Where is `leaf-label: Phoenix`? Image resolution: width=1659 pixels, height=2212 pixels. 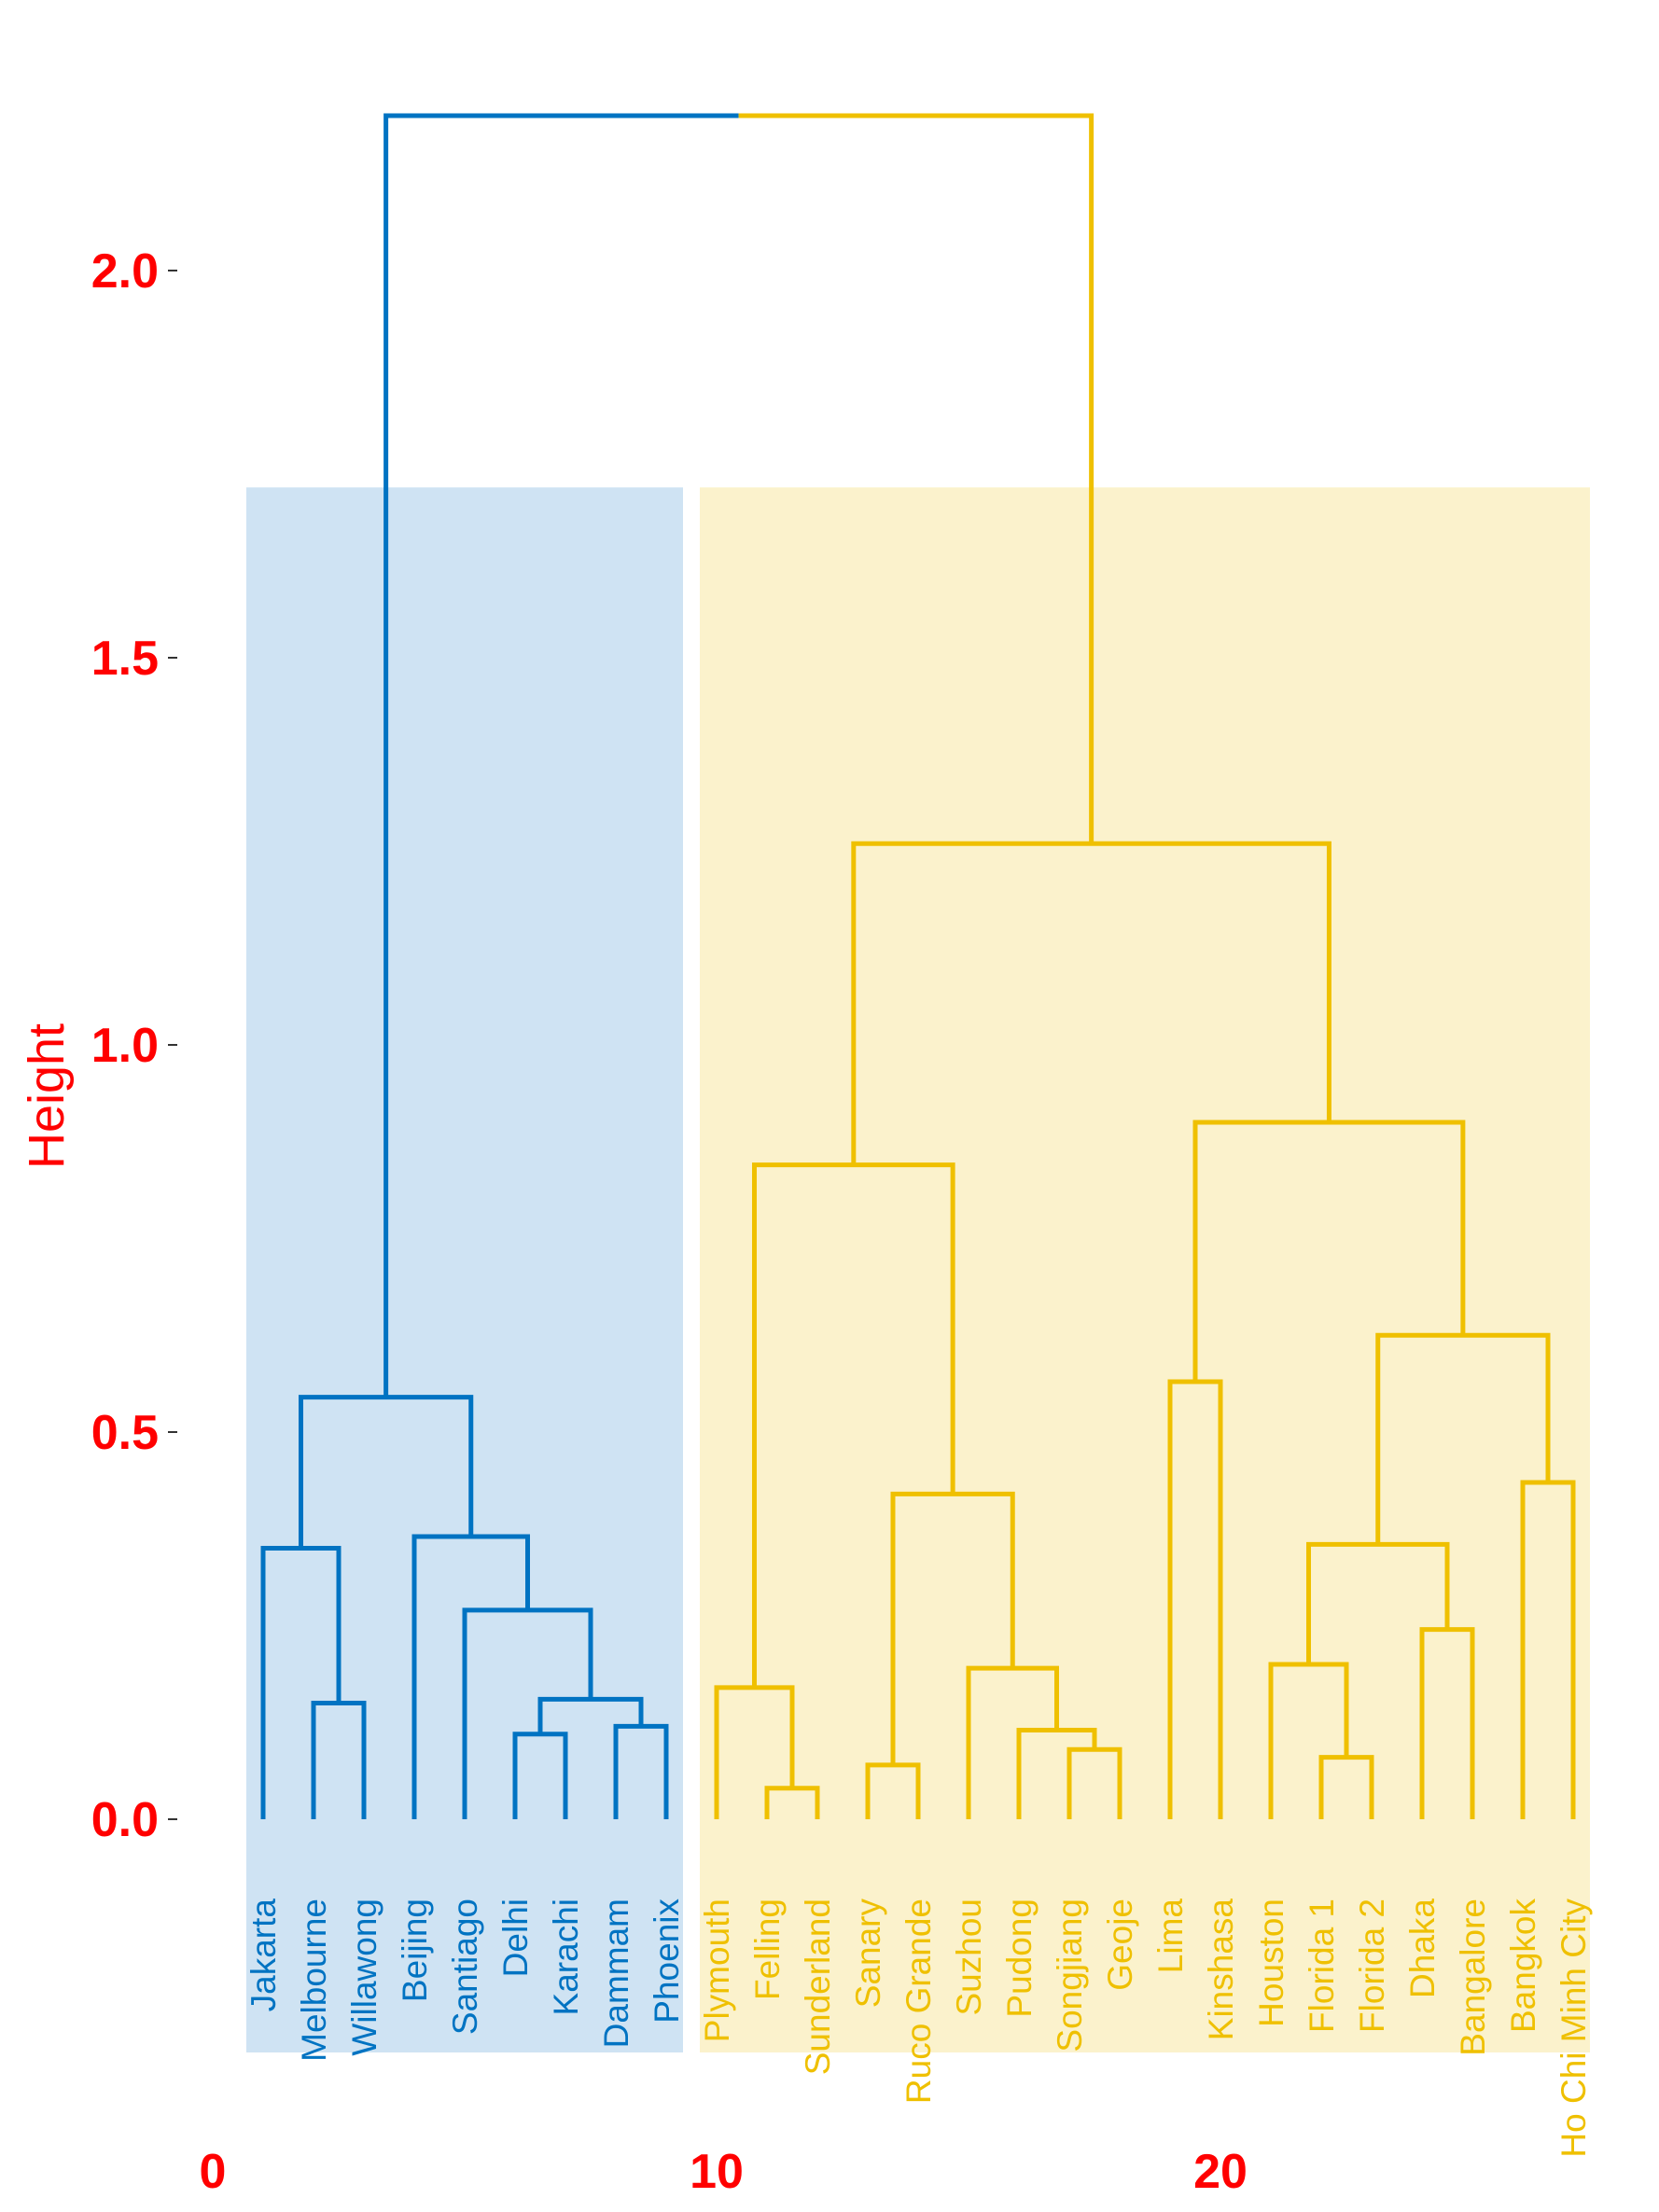
leaf-label: Phoenix is located at coordinates (667, 1962).